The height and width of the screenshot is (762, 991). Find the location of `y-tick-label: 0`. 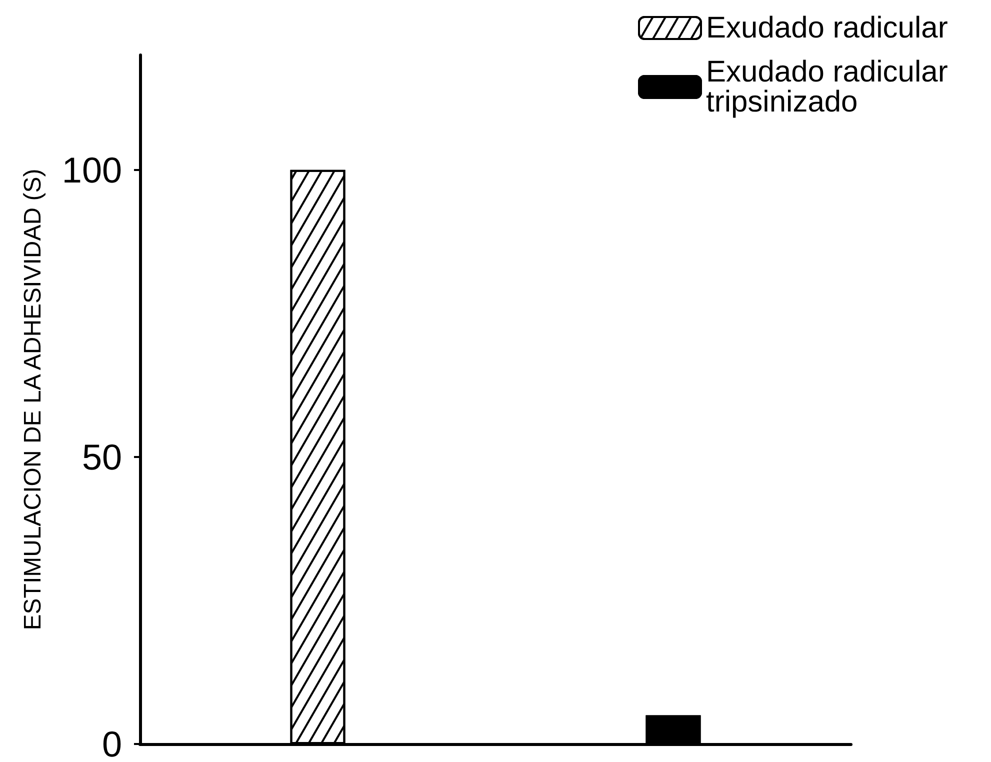

y-tick-label: 0 is located at coordinates (112, 743).